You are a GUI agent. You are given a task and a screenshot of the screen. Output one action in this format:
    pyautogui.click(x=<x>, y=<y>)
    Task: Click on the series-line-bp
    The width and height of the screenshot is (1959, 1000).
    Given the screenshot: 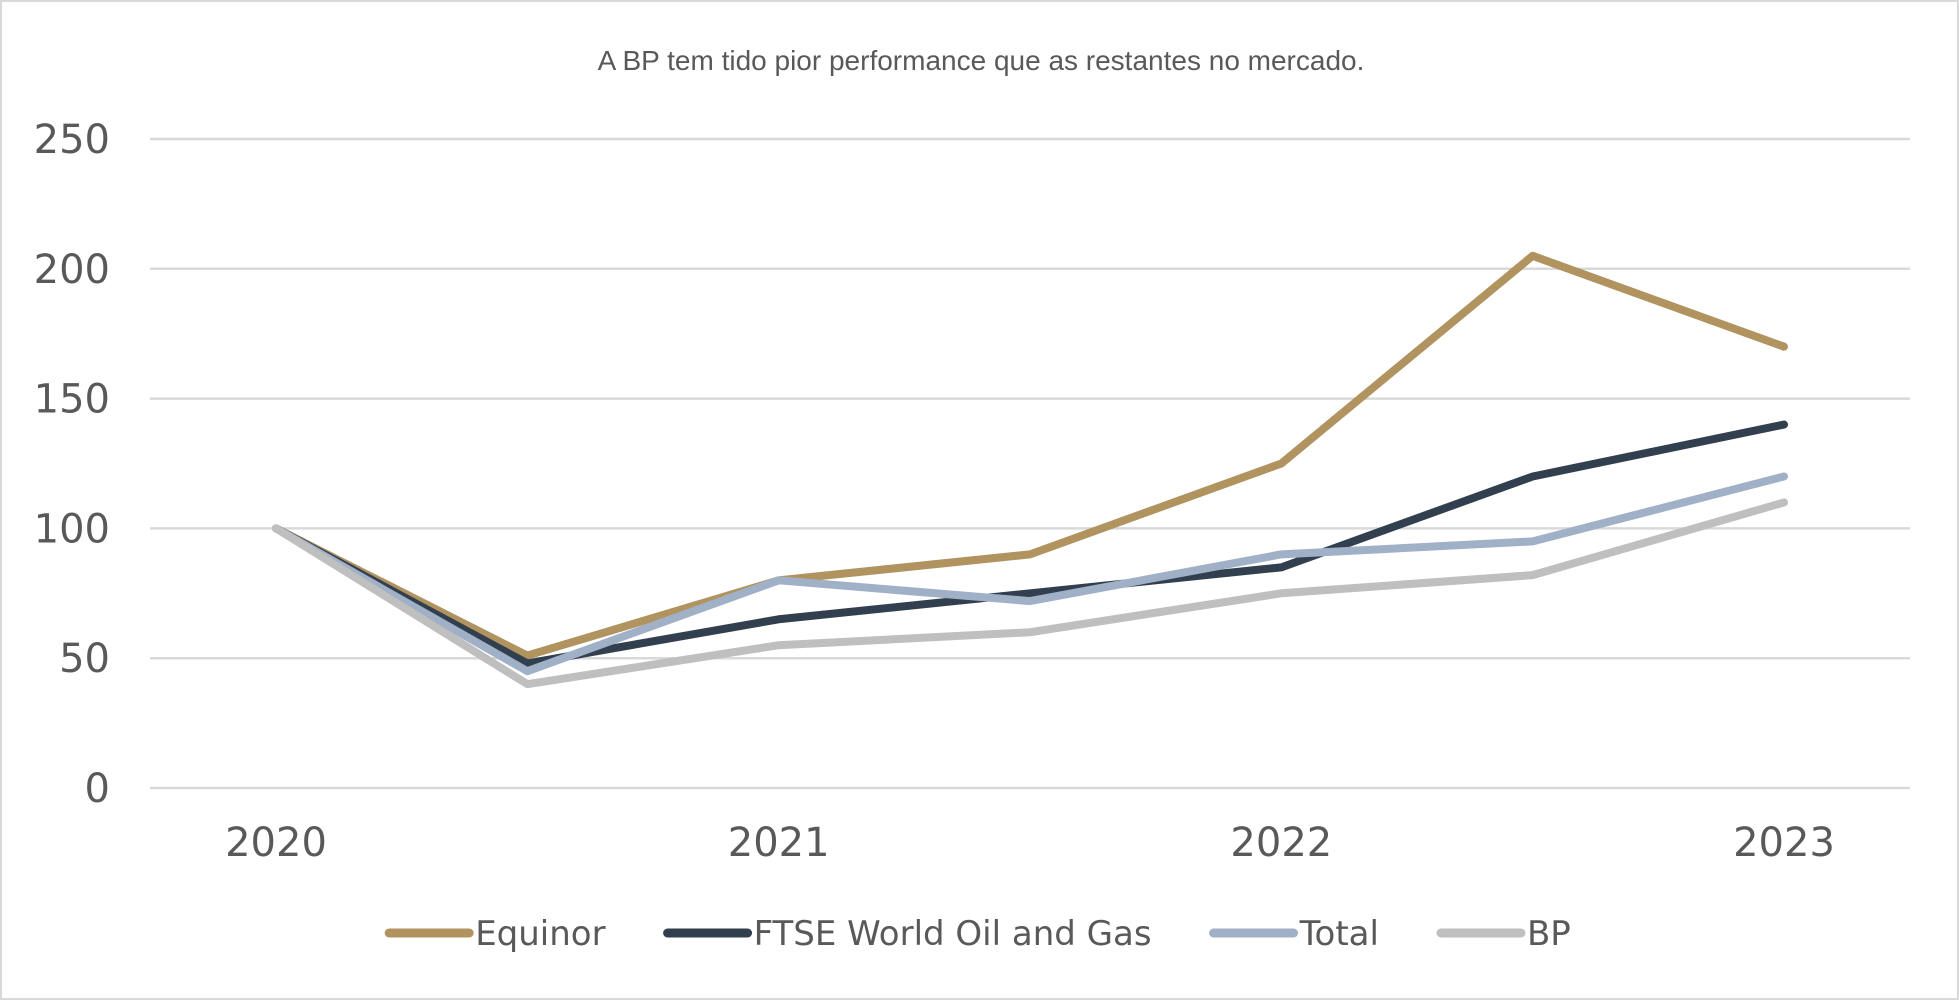 What is the action you would take?
    pyautogui.click(x=1030, y=593)
    